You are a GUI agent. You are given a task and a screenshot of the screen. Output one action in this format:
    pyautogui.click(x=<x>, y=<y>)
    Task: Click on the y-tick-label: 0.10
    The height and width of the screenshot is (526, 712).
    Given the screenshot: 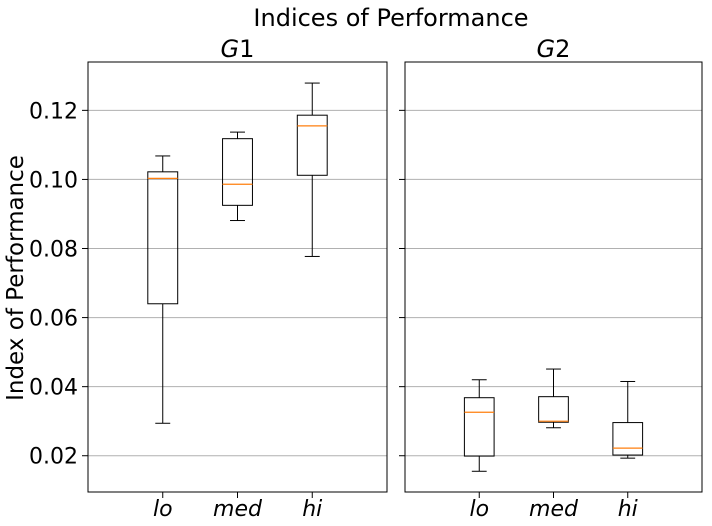 What is the action you would take?
    pyautogui.click(x=53, y=180)
    